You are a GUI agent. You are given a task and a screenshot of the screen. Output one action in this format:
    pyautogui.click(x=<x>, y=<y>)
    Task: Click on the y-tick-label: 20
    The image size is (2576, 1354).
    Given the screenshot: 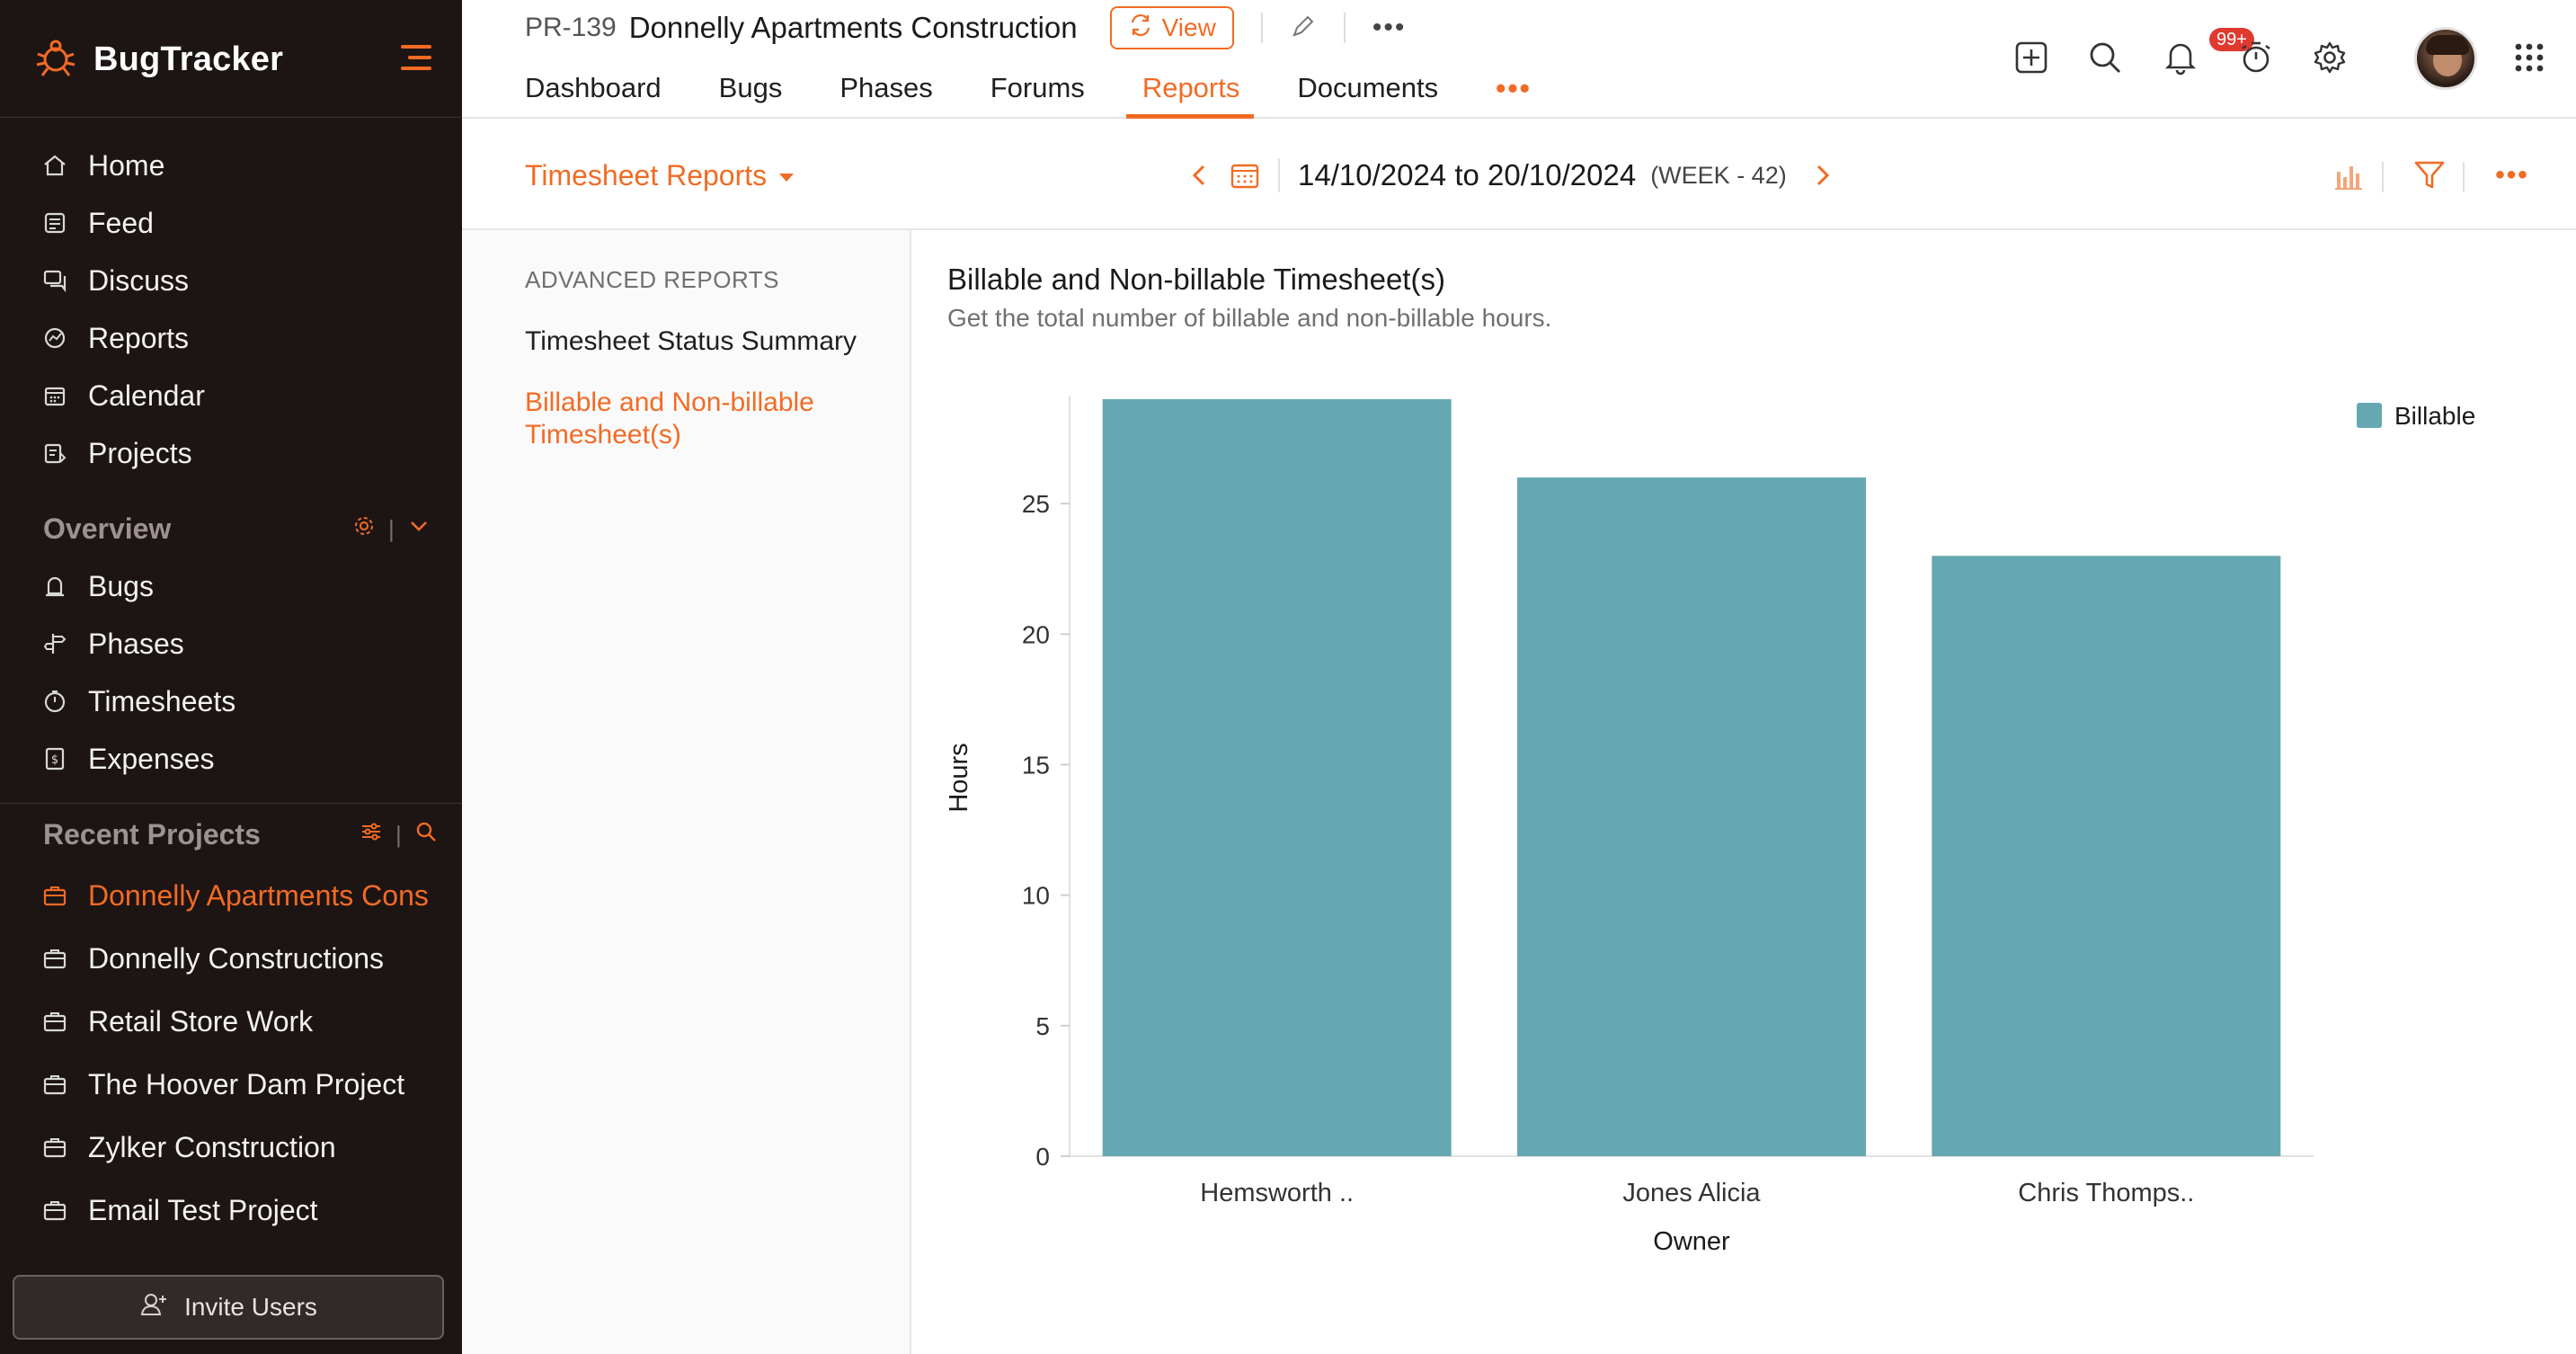 What is the action you would take?
    pyautogui.click(x=1036, y=634)
    